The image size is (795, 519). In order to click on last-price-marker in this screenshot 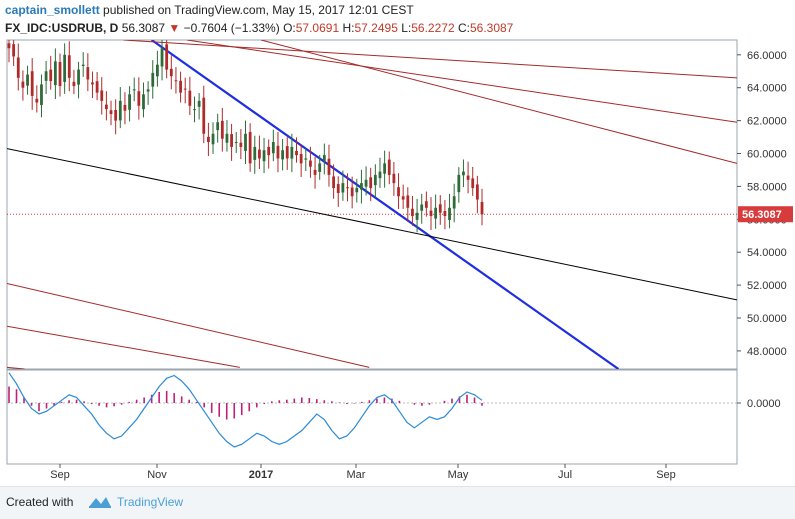, I will do `click(765, 214)`.